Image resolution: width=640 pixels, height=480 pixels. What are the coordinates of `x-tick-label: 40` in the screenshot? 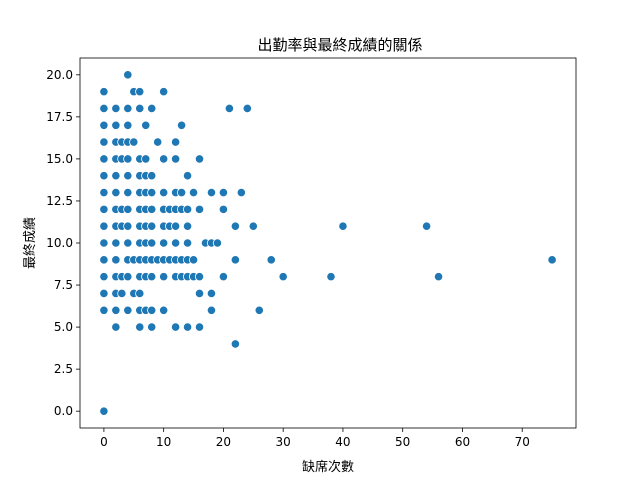 It's located at (342, 442).